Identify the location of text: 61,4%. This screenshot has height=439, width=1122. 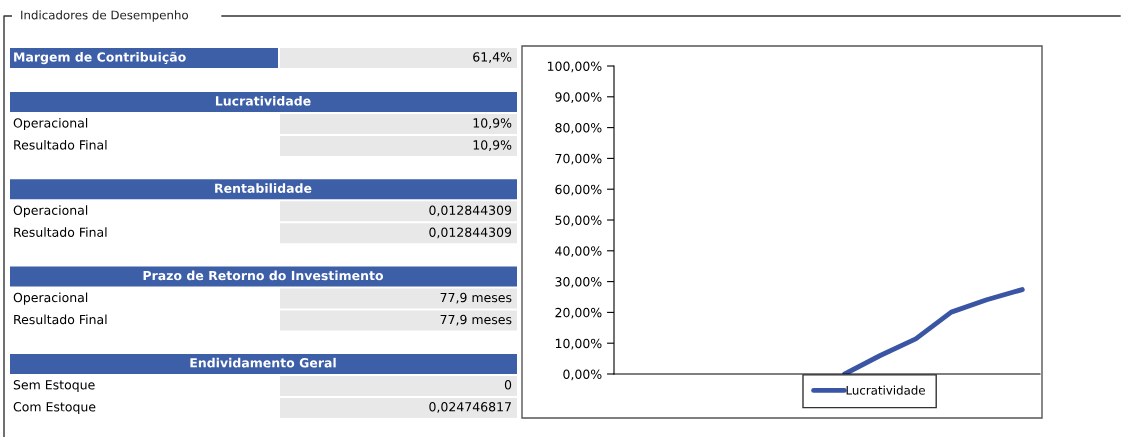
(492, 57).